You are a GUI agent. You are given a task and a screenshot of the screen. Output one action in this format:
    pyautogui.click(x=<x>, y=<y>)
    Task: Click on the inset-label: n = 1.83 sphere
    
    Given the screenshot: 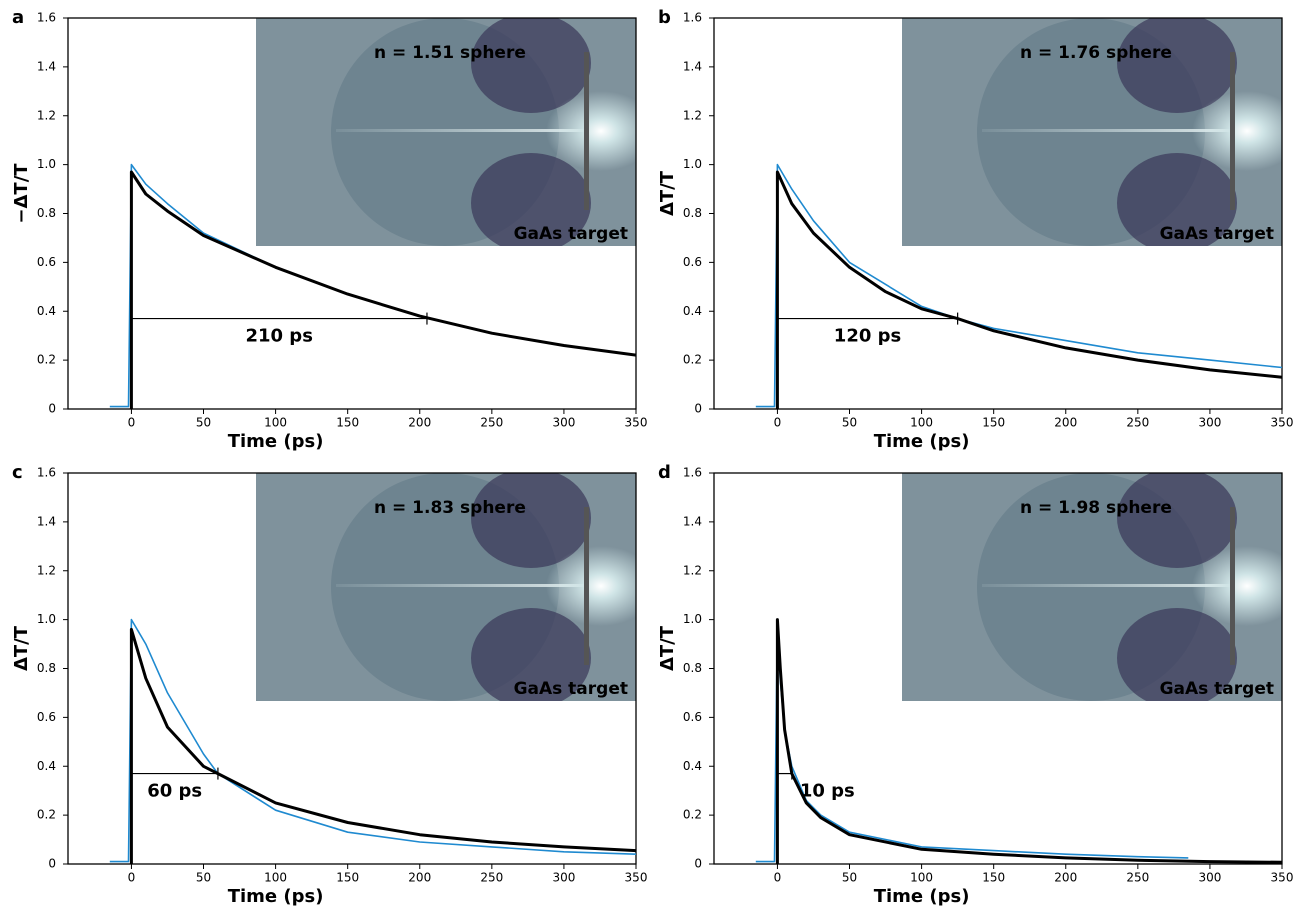 What is the action you would take?
    pyautogui.click(x=450, y=508)
    